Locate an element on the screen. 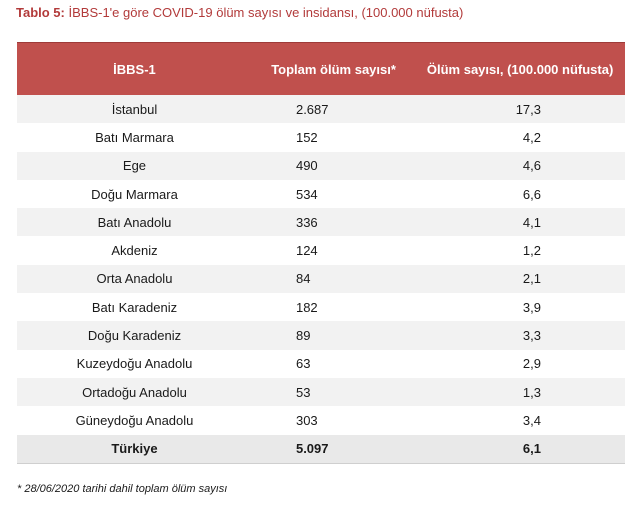  table-row: Doğu Karadeniz 89 3,3 is located at coordinates (321, 335).